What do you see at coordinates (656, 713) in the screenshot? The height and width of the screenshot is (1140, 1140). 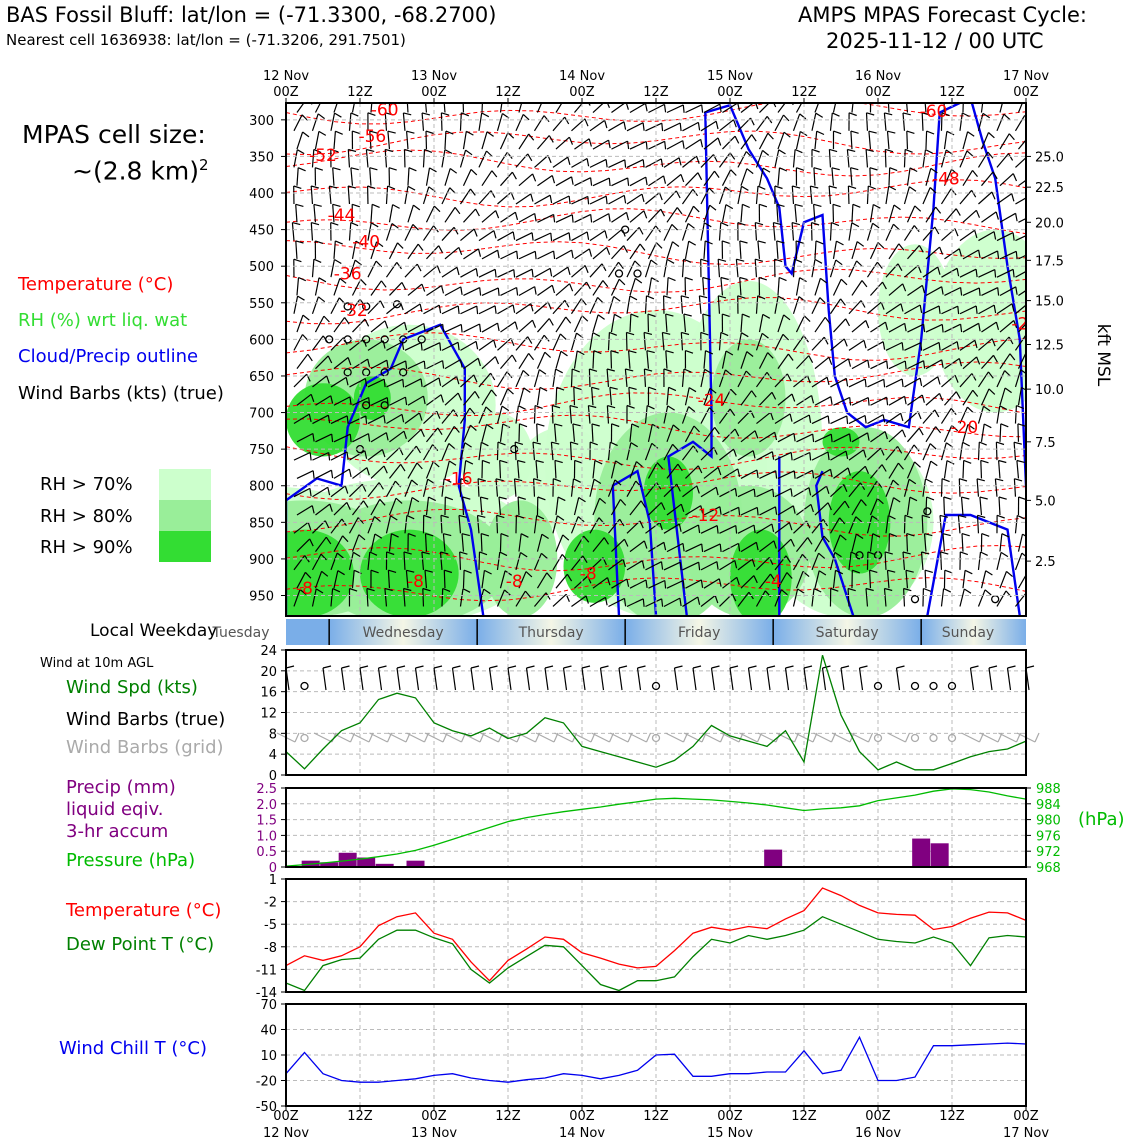 I see `wind-speed-line` at bounding box center [656, 713].